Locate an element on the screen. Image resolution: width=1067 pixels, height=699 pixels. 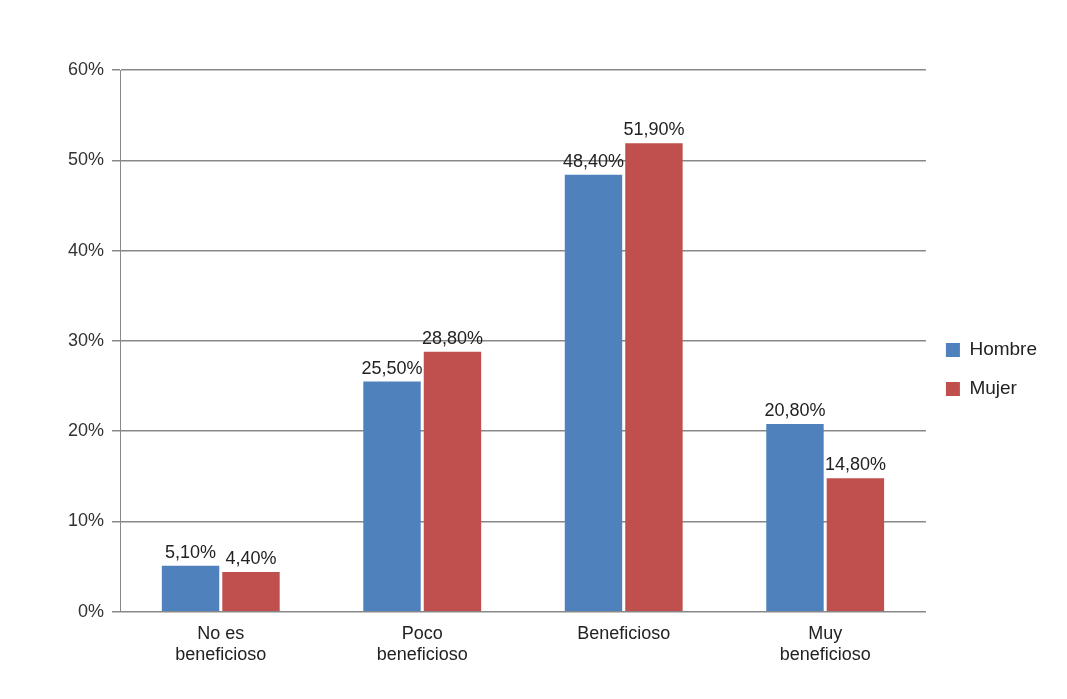
x-tick-label: Muy beneficioso is located at coordinates (825, 643).